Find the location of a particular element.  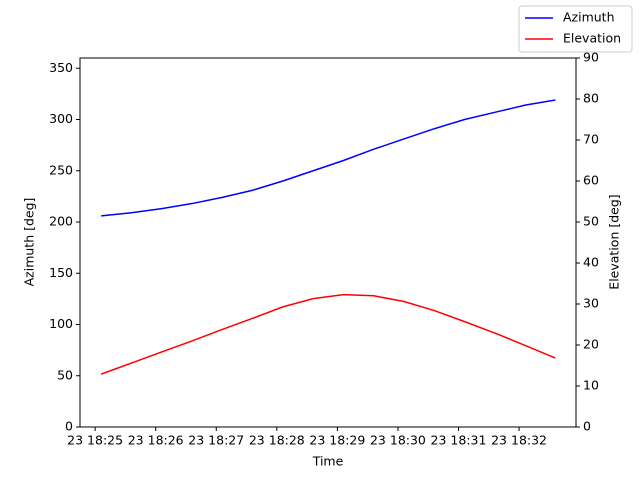

y2-tick-label: 20 is located at coordinates (591, 344).